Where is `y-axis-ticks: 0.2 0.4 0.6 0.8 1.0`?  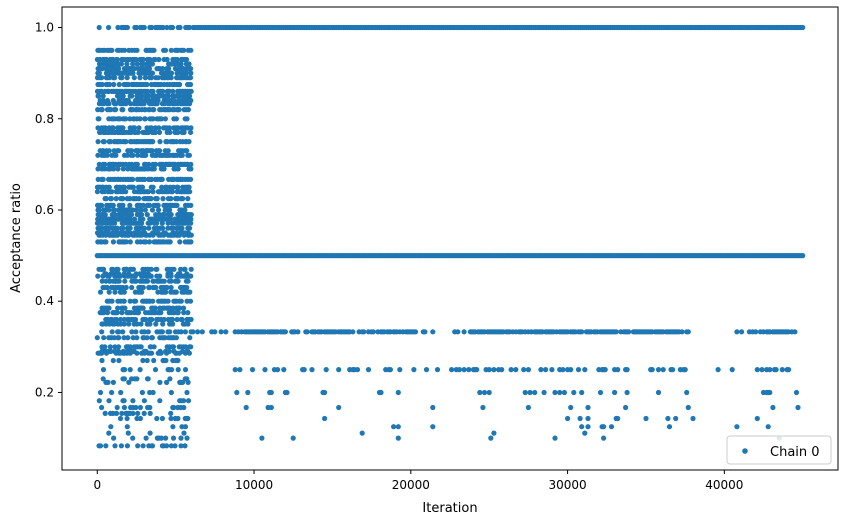 y-axis-ticks: 0.2 0.4 0.6 0.8 1.0 is located at coordinates (48, 210).